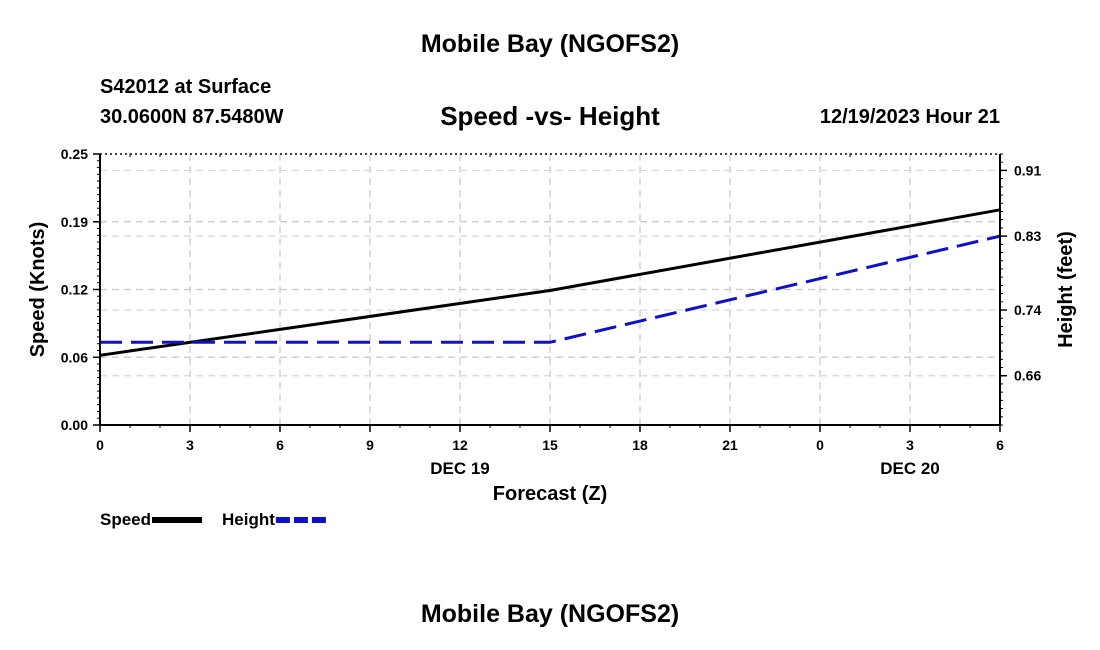  I want to click on y-tick-label: 0.00, so click(74, 425).